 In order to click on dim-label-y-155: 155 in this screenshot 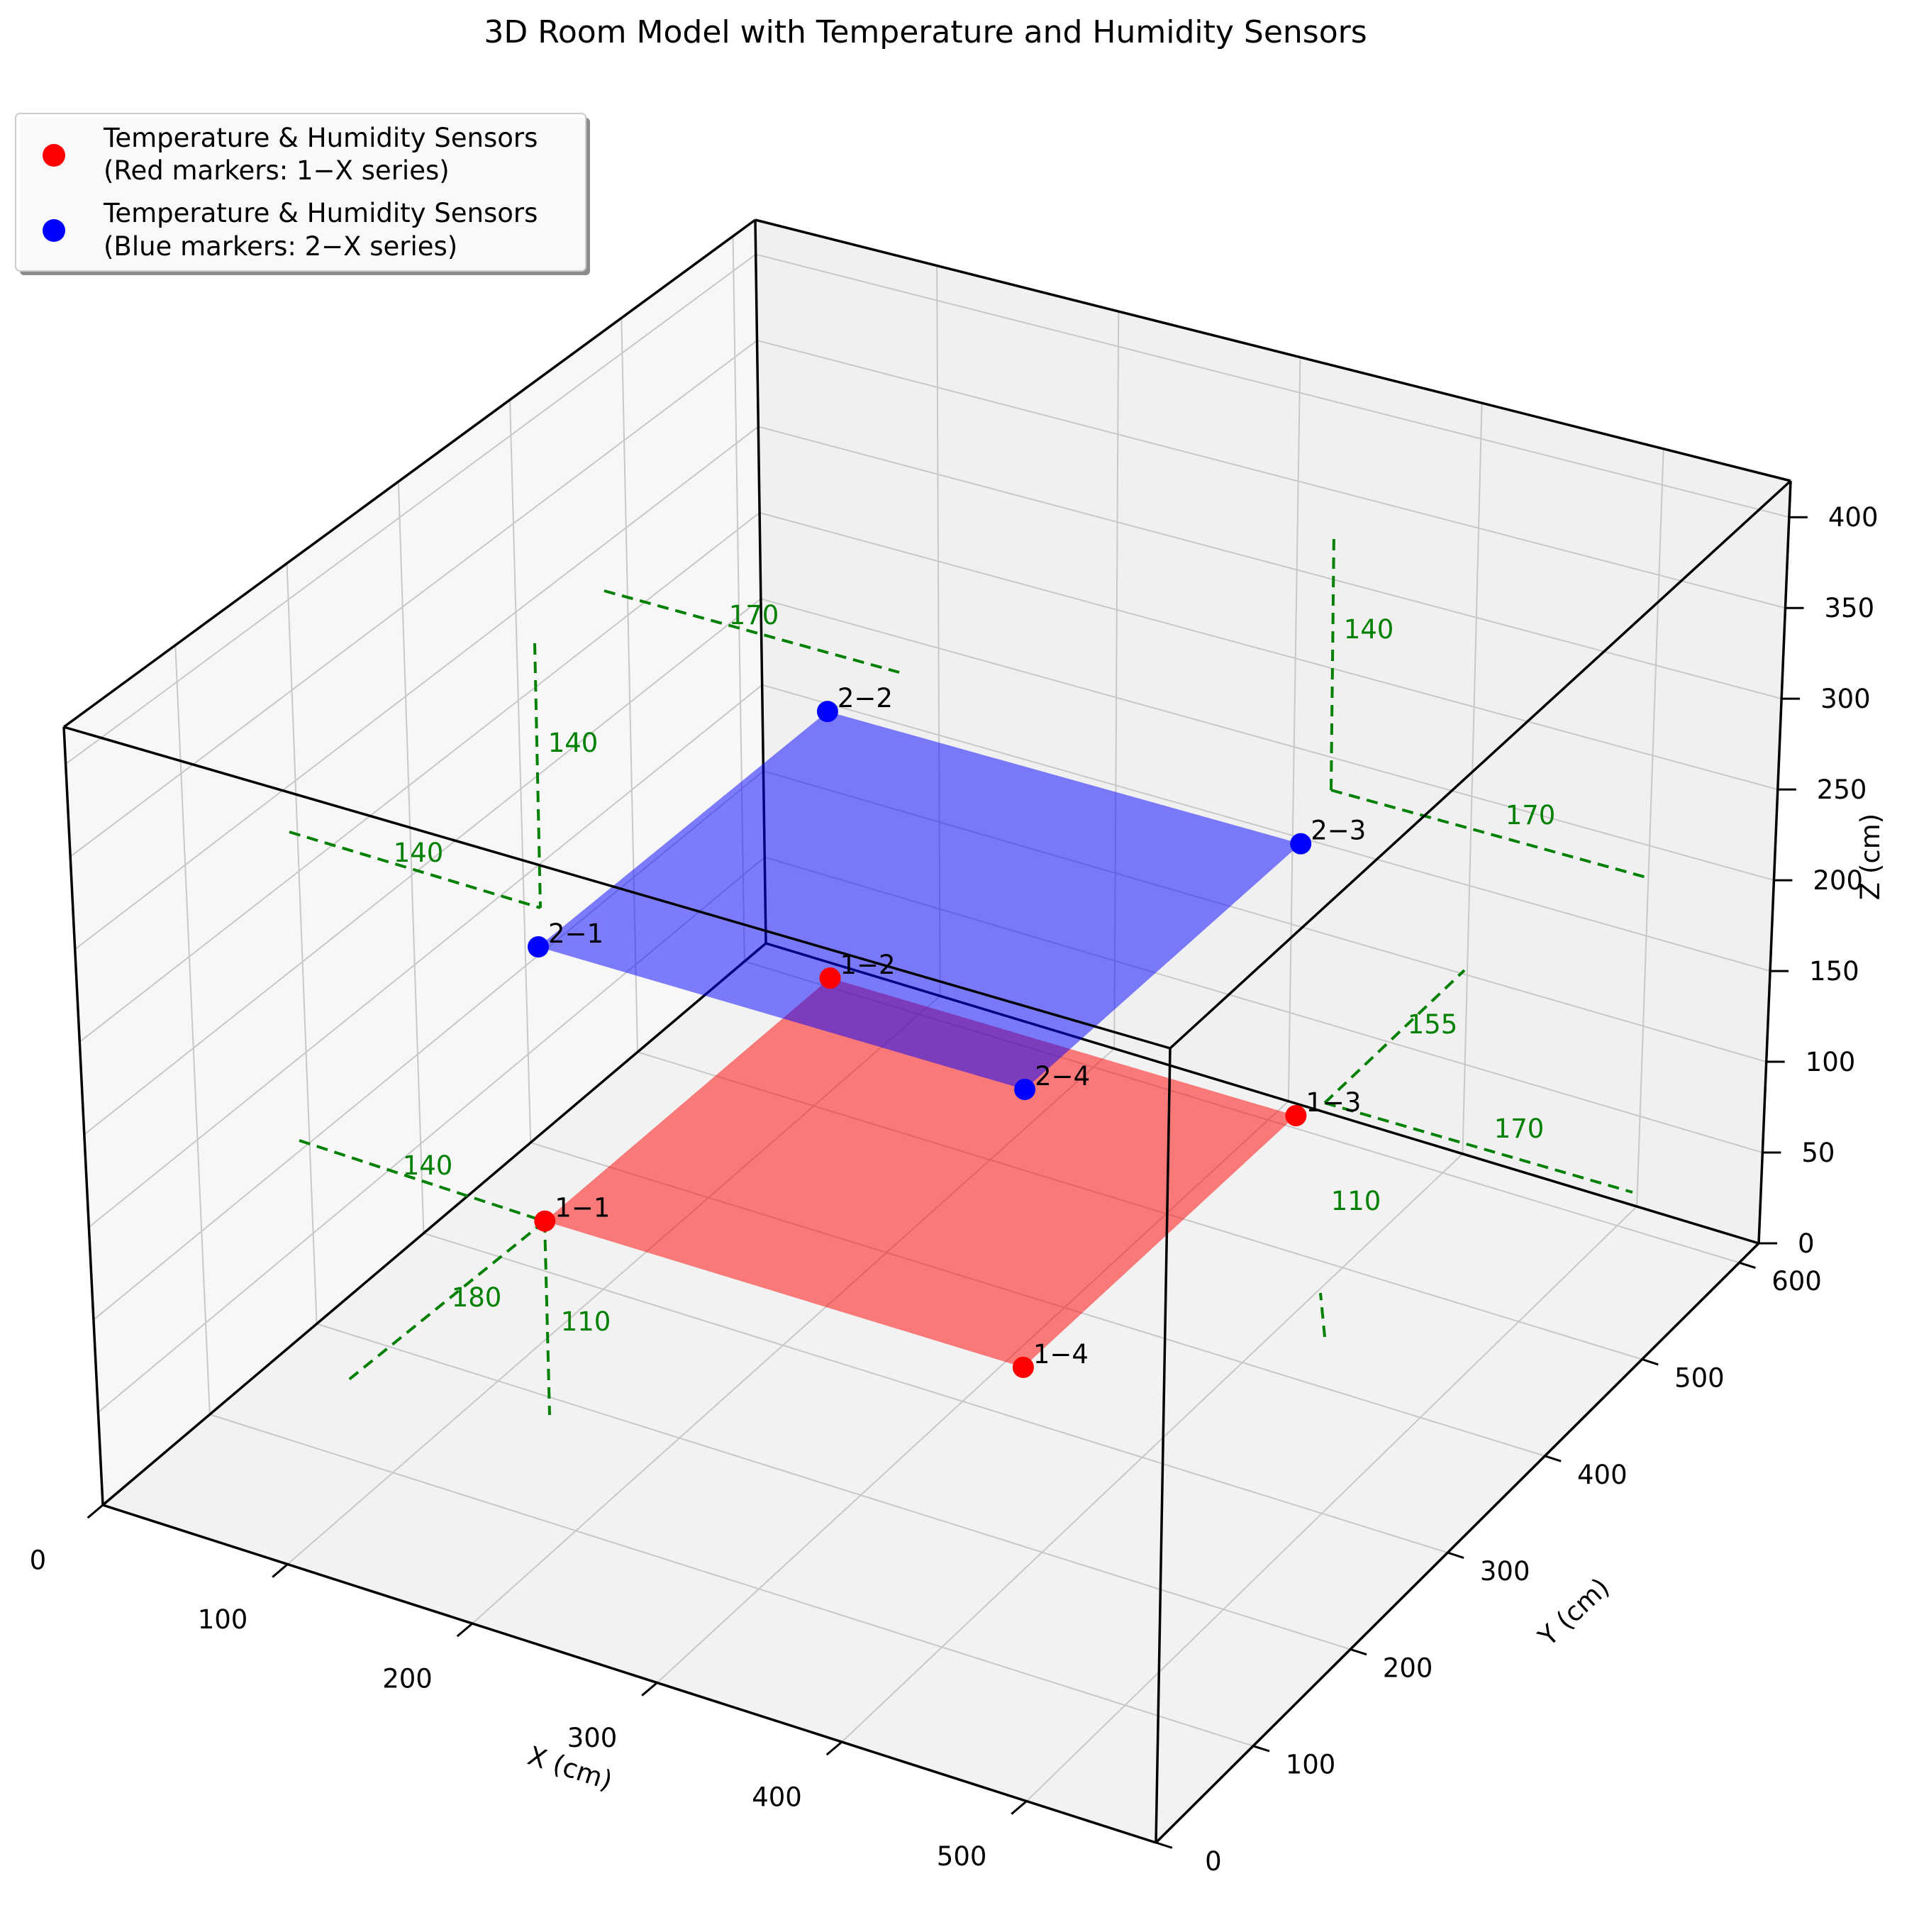, I will do `click(1433, 1024)`.